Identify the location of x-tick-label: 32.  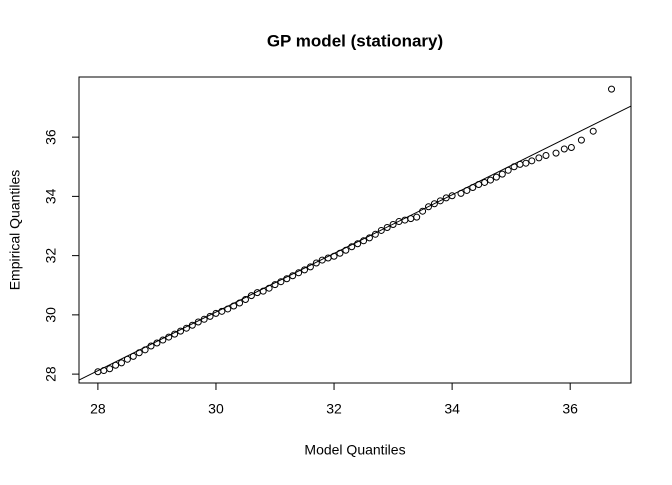
(334, 409).